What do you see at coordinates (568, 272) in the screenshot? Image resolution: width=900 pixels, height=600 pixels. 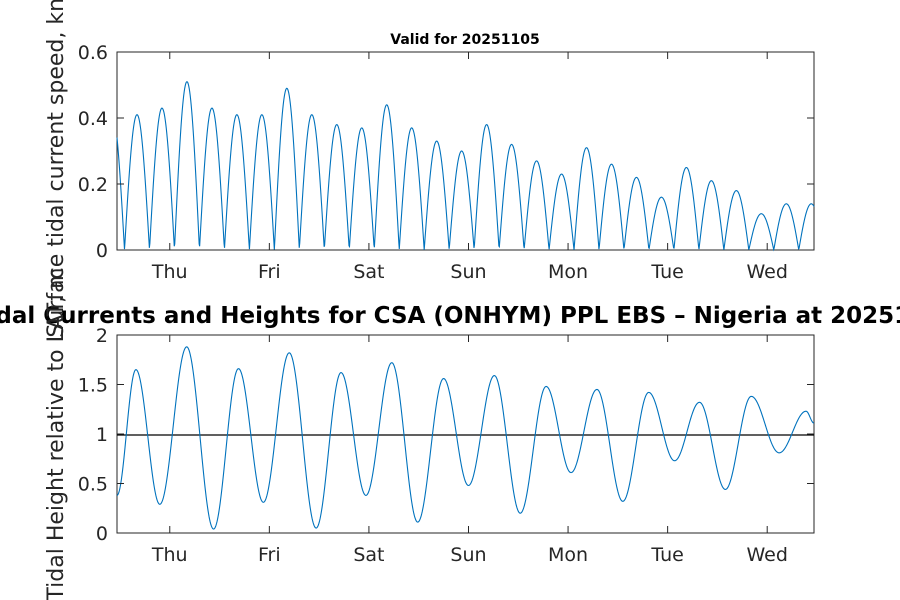 I see `current-speed-xtick-label: Mon` at bounding box center [568, 272].